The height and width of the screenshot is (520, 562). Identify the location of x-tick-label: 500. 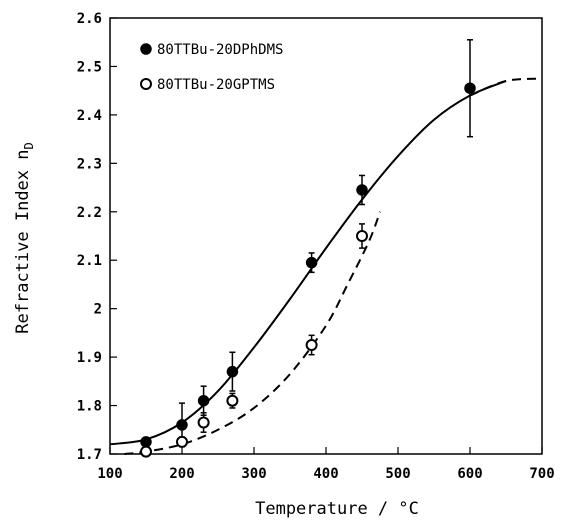
(397, 474).